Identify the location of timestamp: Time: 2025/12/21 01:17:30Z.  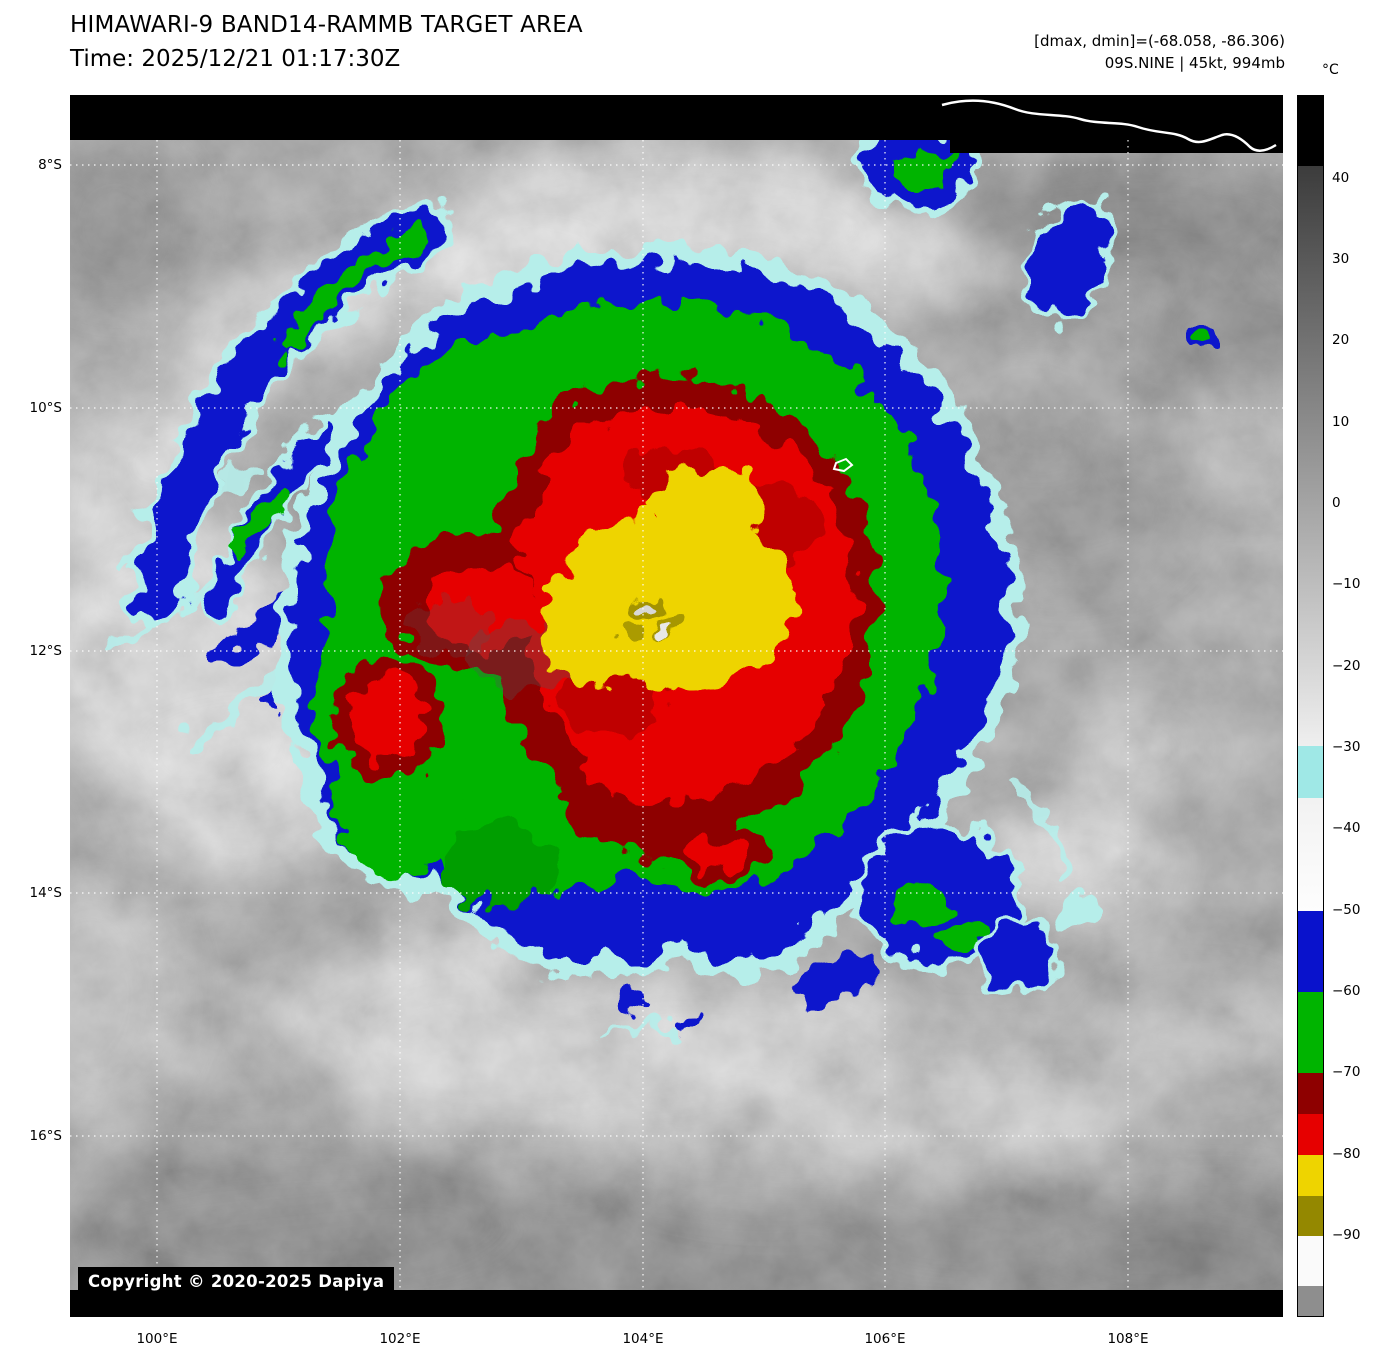
(235, 59).